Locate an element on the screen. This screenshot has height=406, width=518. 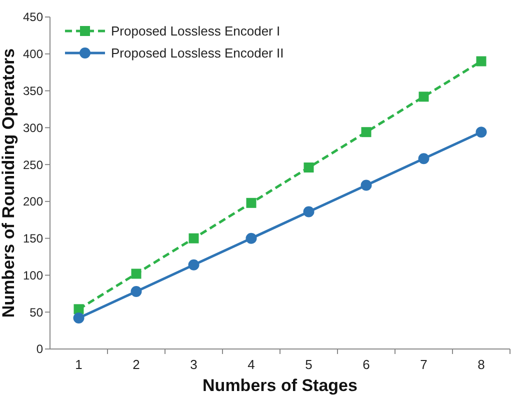
x-tick-label: 4 is located at coordinates (251, 364).